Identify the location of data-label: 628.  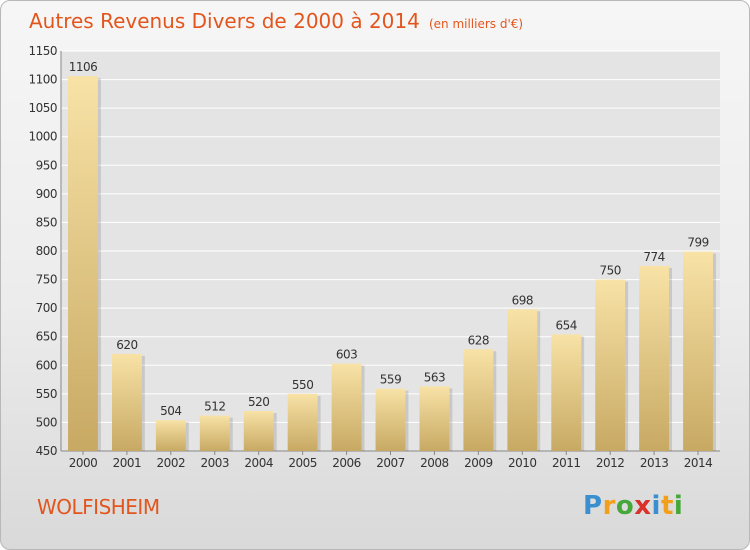
(478, 340).